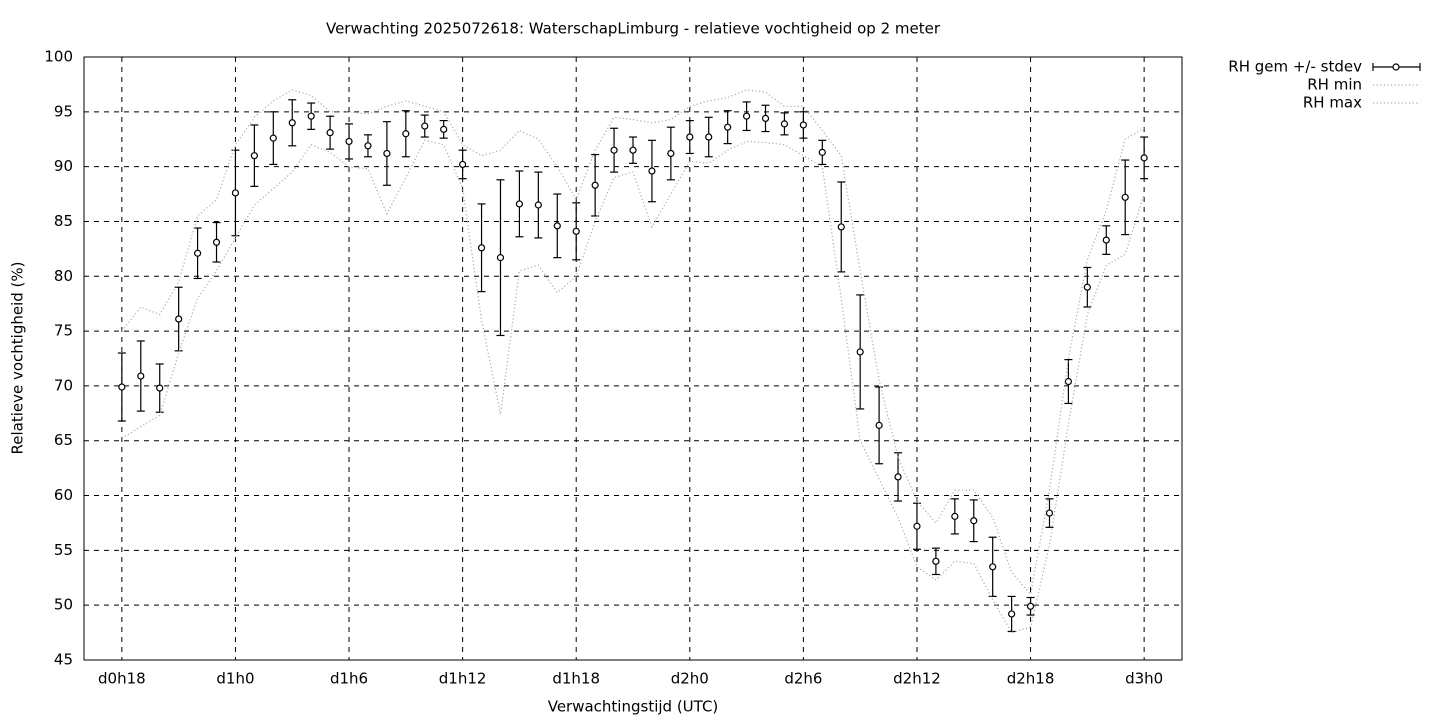 The image size is (1440, 720). What do you see at coordinates (63, 385) in the screenshot?
I see `y-tick-label: 70` at bounding box center [63, 385].